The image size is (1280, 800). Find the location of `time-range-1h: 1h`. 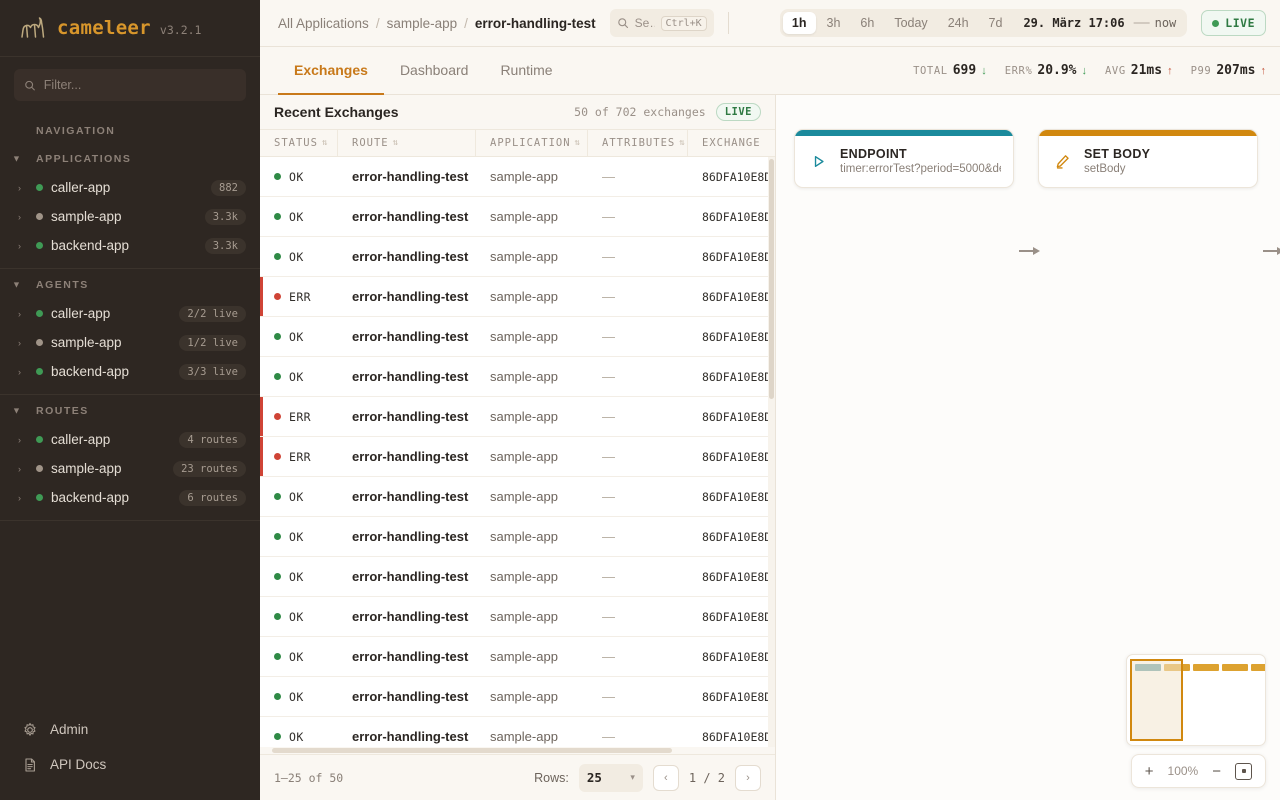

time-range-1h: 1h is located at coordinates (799, 23).